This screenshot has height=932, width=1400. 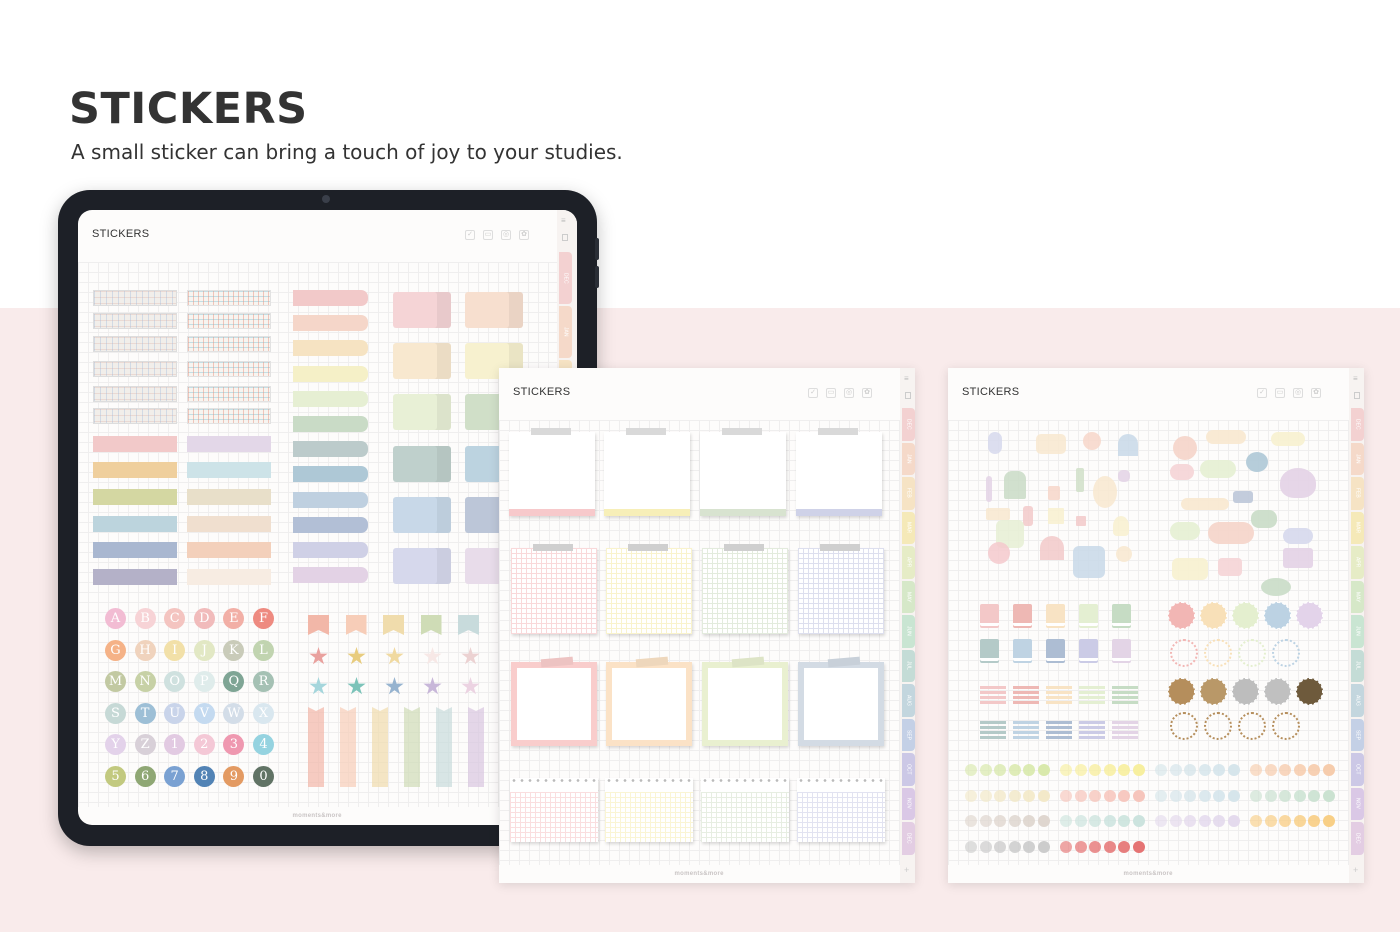 I want to click on grid-lines, so click(x=554, y=817).